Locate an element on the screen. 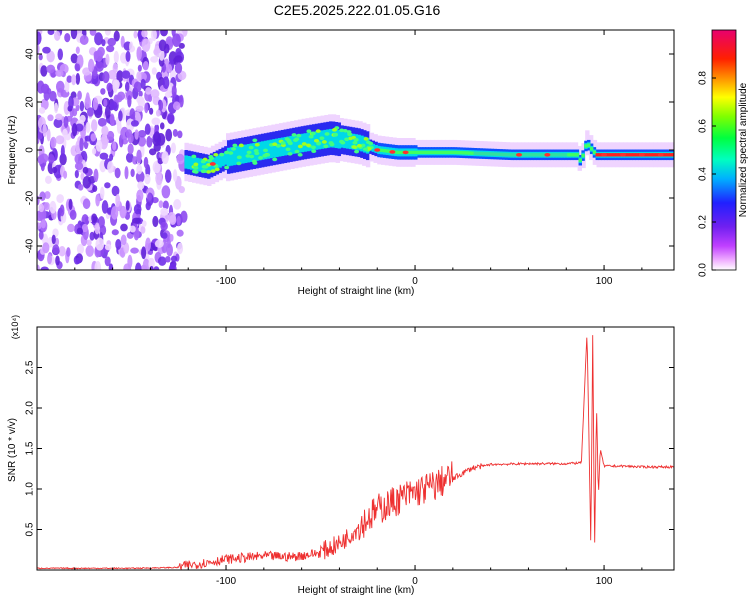 Image resolution: width=750 pixels, height=600 pixels. spectrogram-x-label: Height of straight line (km) is located at coordinates (356, 291).